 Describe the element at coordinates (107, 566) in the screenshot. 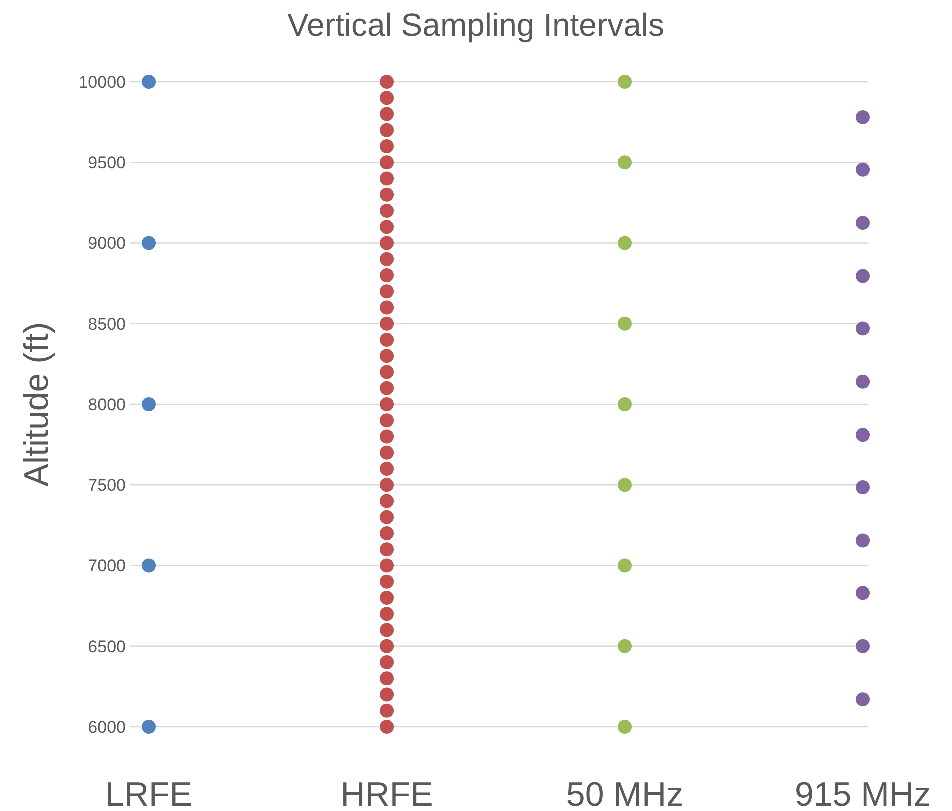

I see `y-tick-label: 7000` at that location.